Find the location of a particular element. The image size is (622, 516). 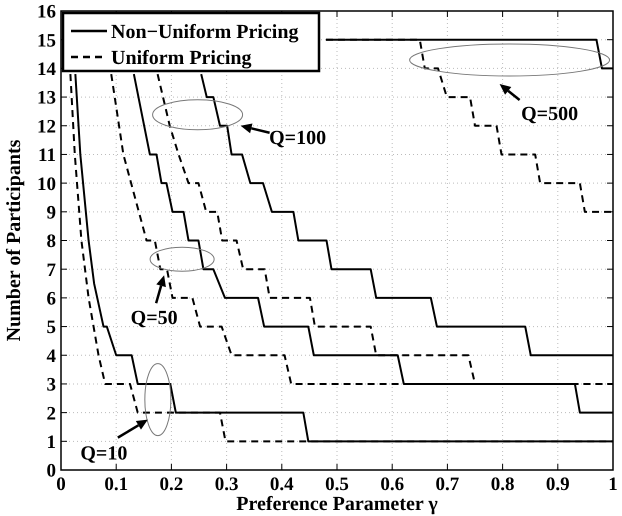

y-tick-label: 16 is located at coordinates (46, 12).